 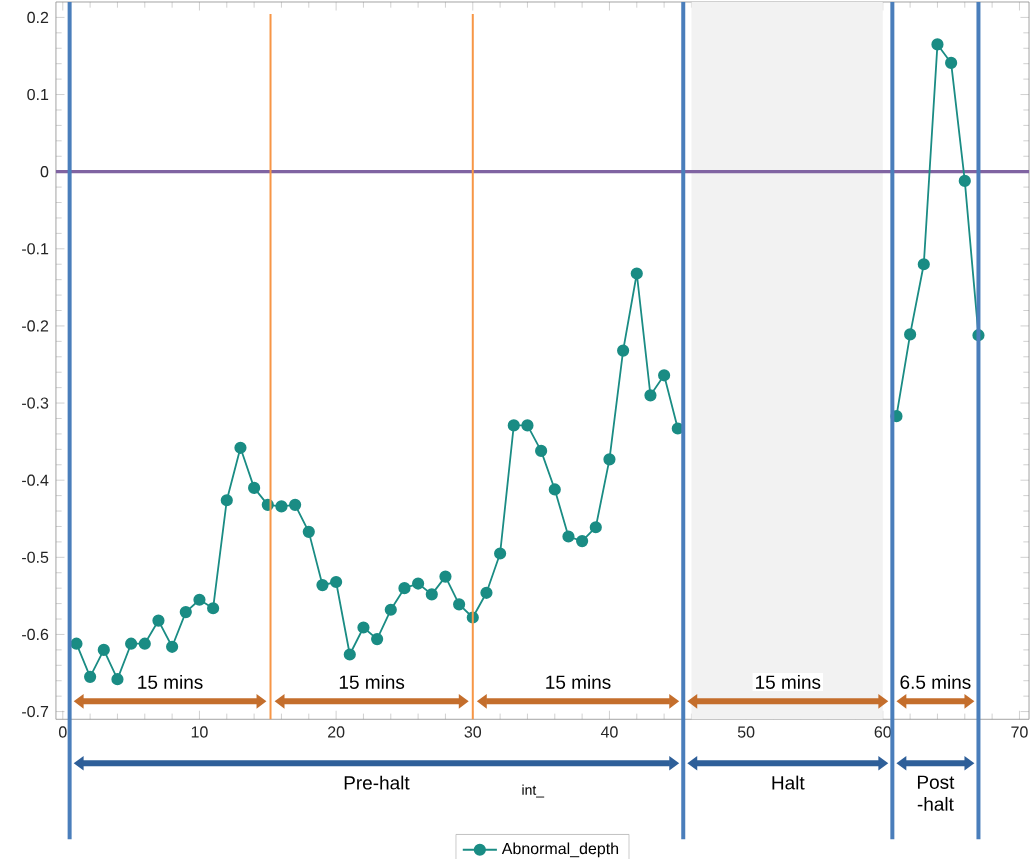 What do you see at coordinates (336, 732) in the screenshot?
I see `x-tick-label: 20` at bounding box center [336, 732].